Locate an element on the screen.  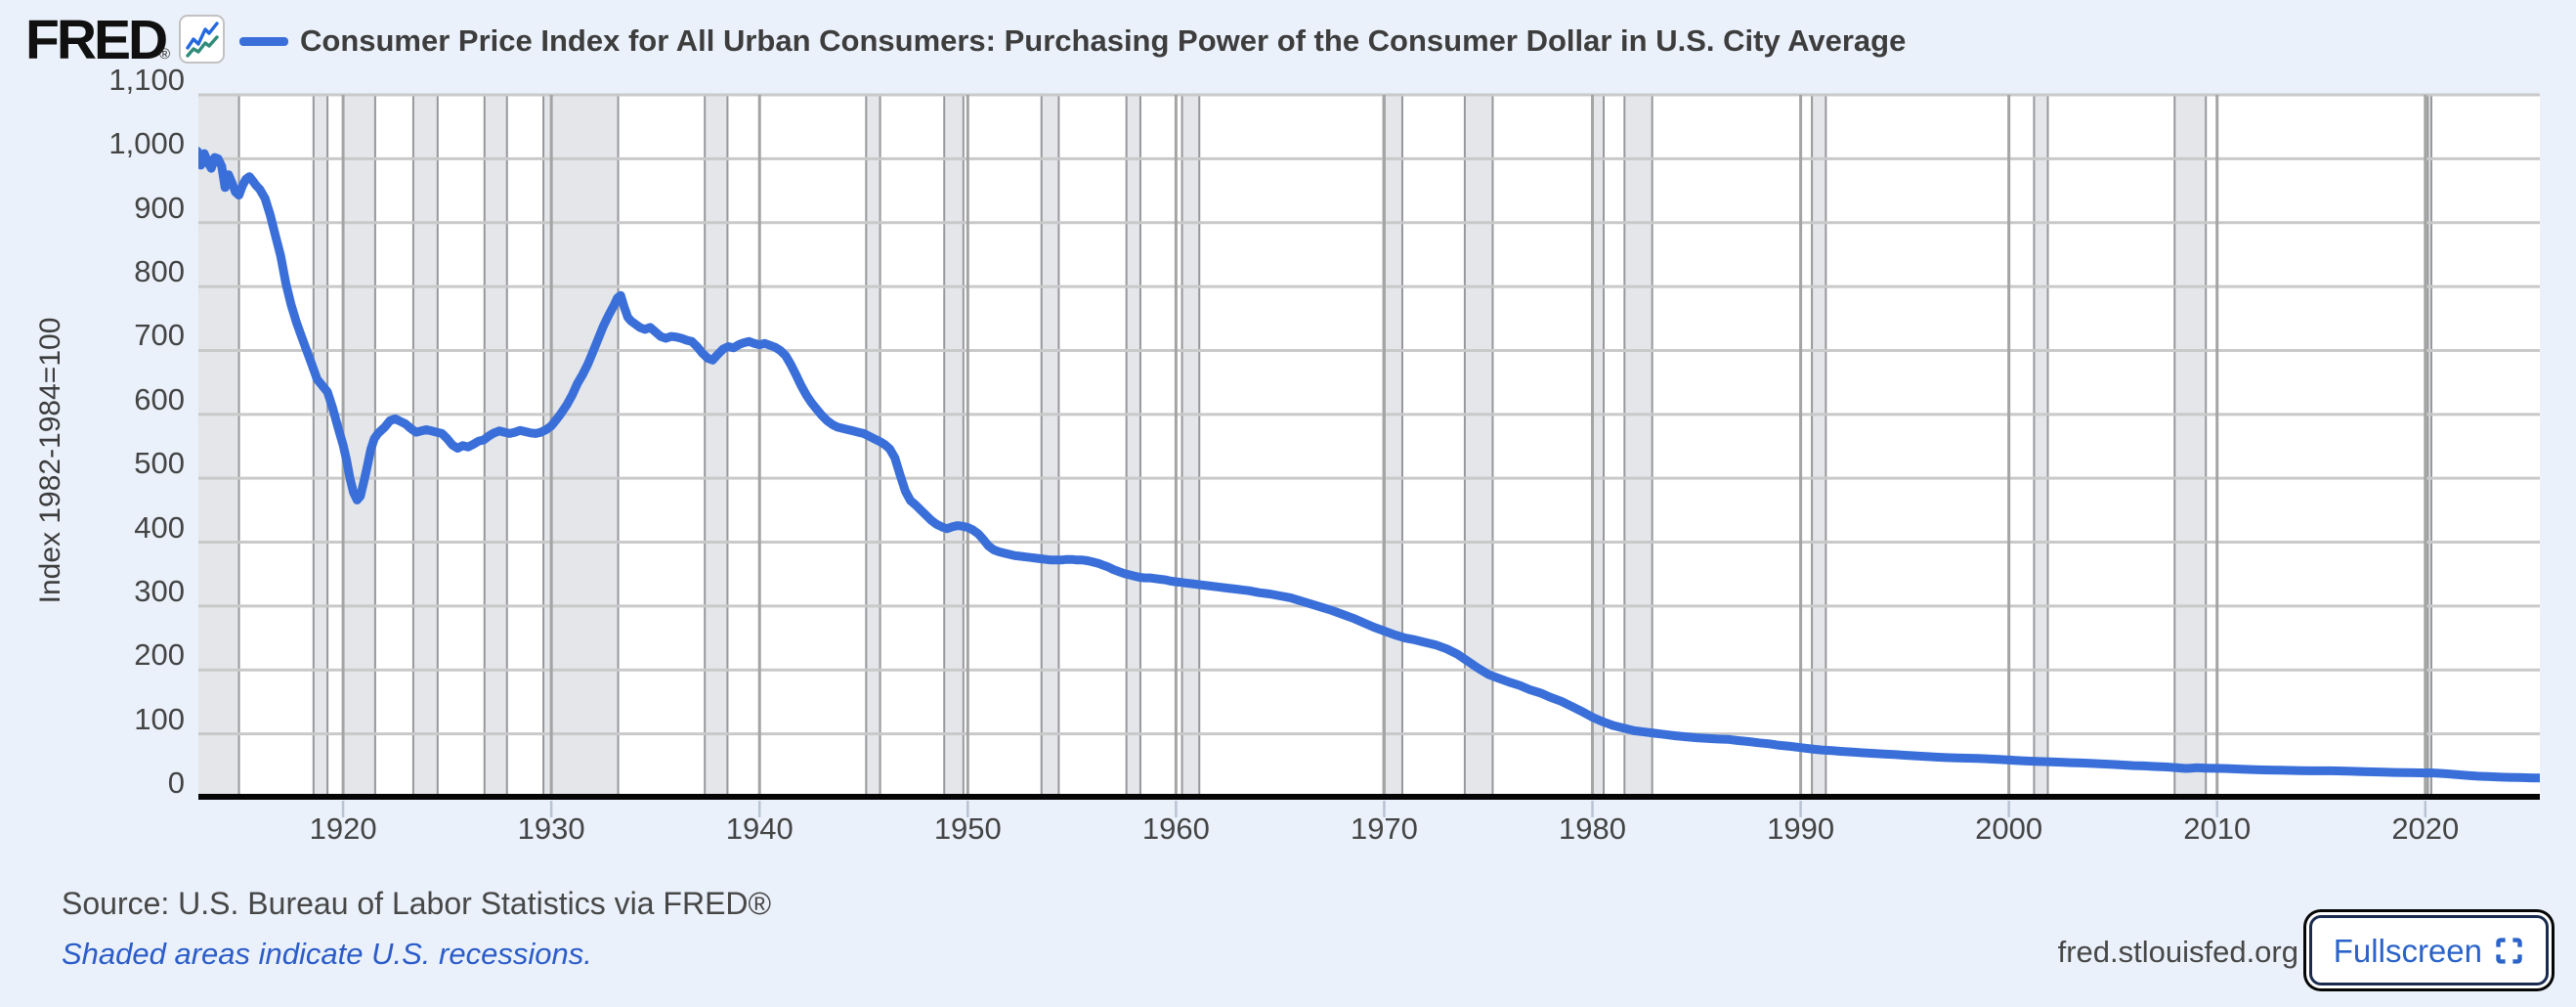
fred-logo: FRED is located at coordinates (96, 40).